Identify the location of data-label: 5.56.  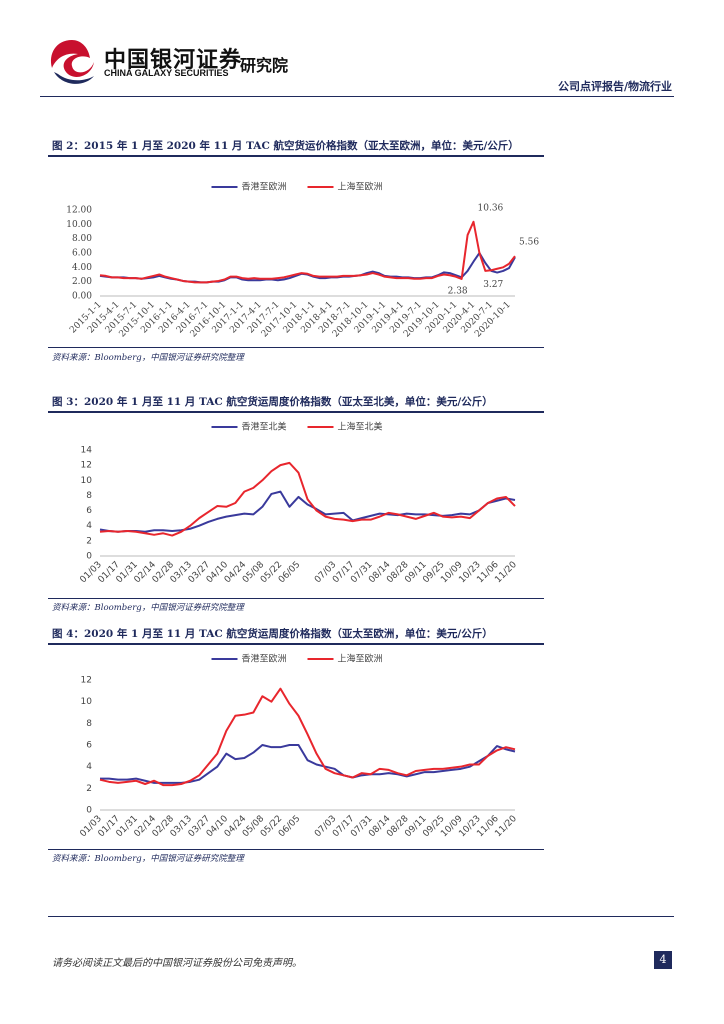
(529, 243).